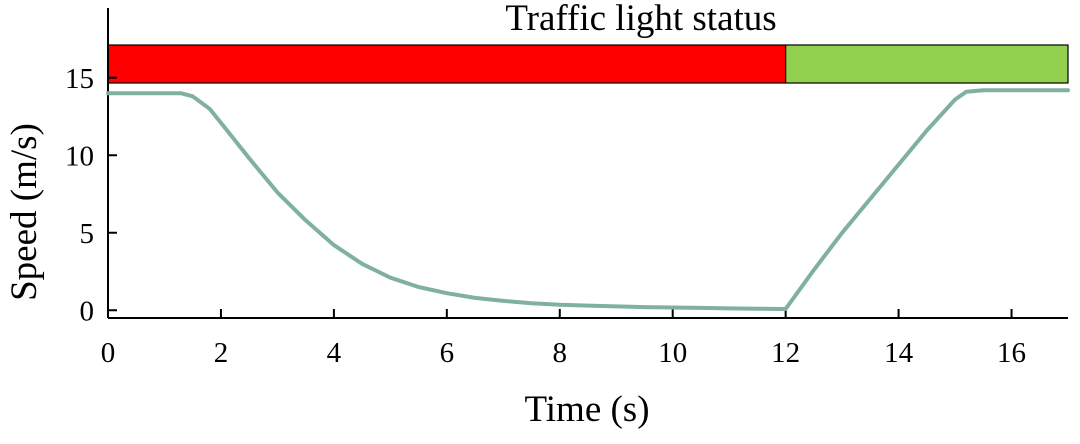 Image resolution: width=1080 pixels, height=444 pixels. What do you see at coordinates (447, 64) in the screenshot?
I see `traffic-light-red-segment` at bounding box center [447, 64].